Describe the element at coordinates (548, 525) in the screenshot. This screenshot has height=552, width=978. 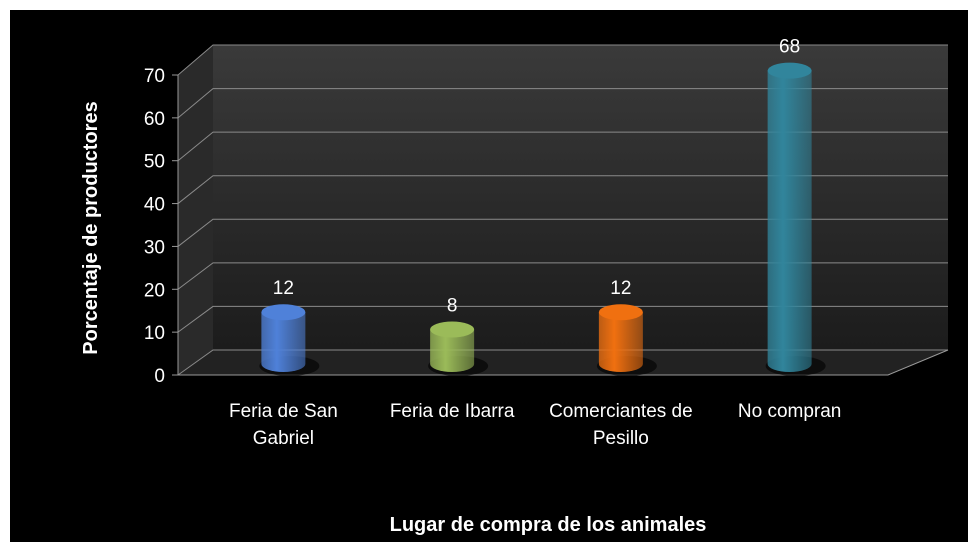
I see `x-axis-title: Lugar de compra de los animales` at that location.